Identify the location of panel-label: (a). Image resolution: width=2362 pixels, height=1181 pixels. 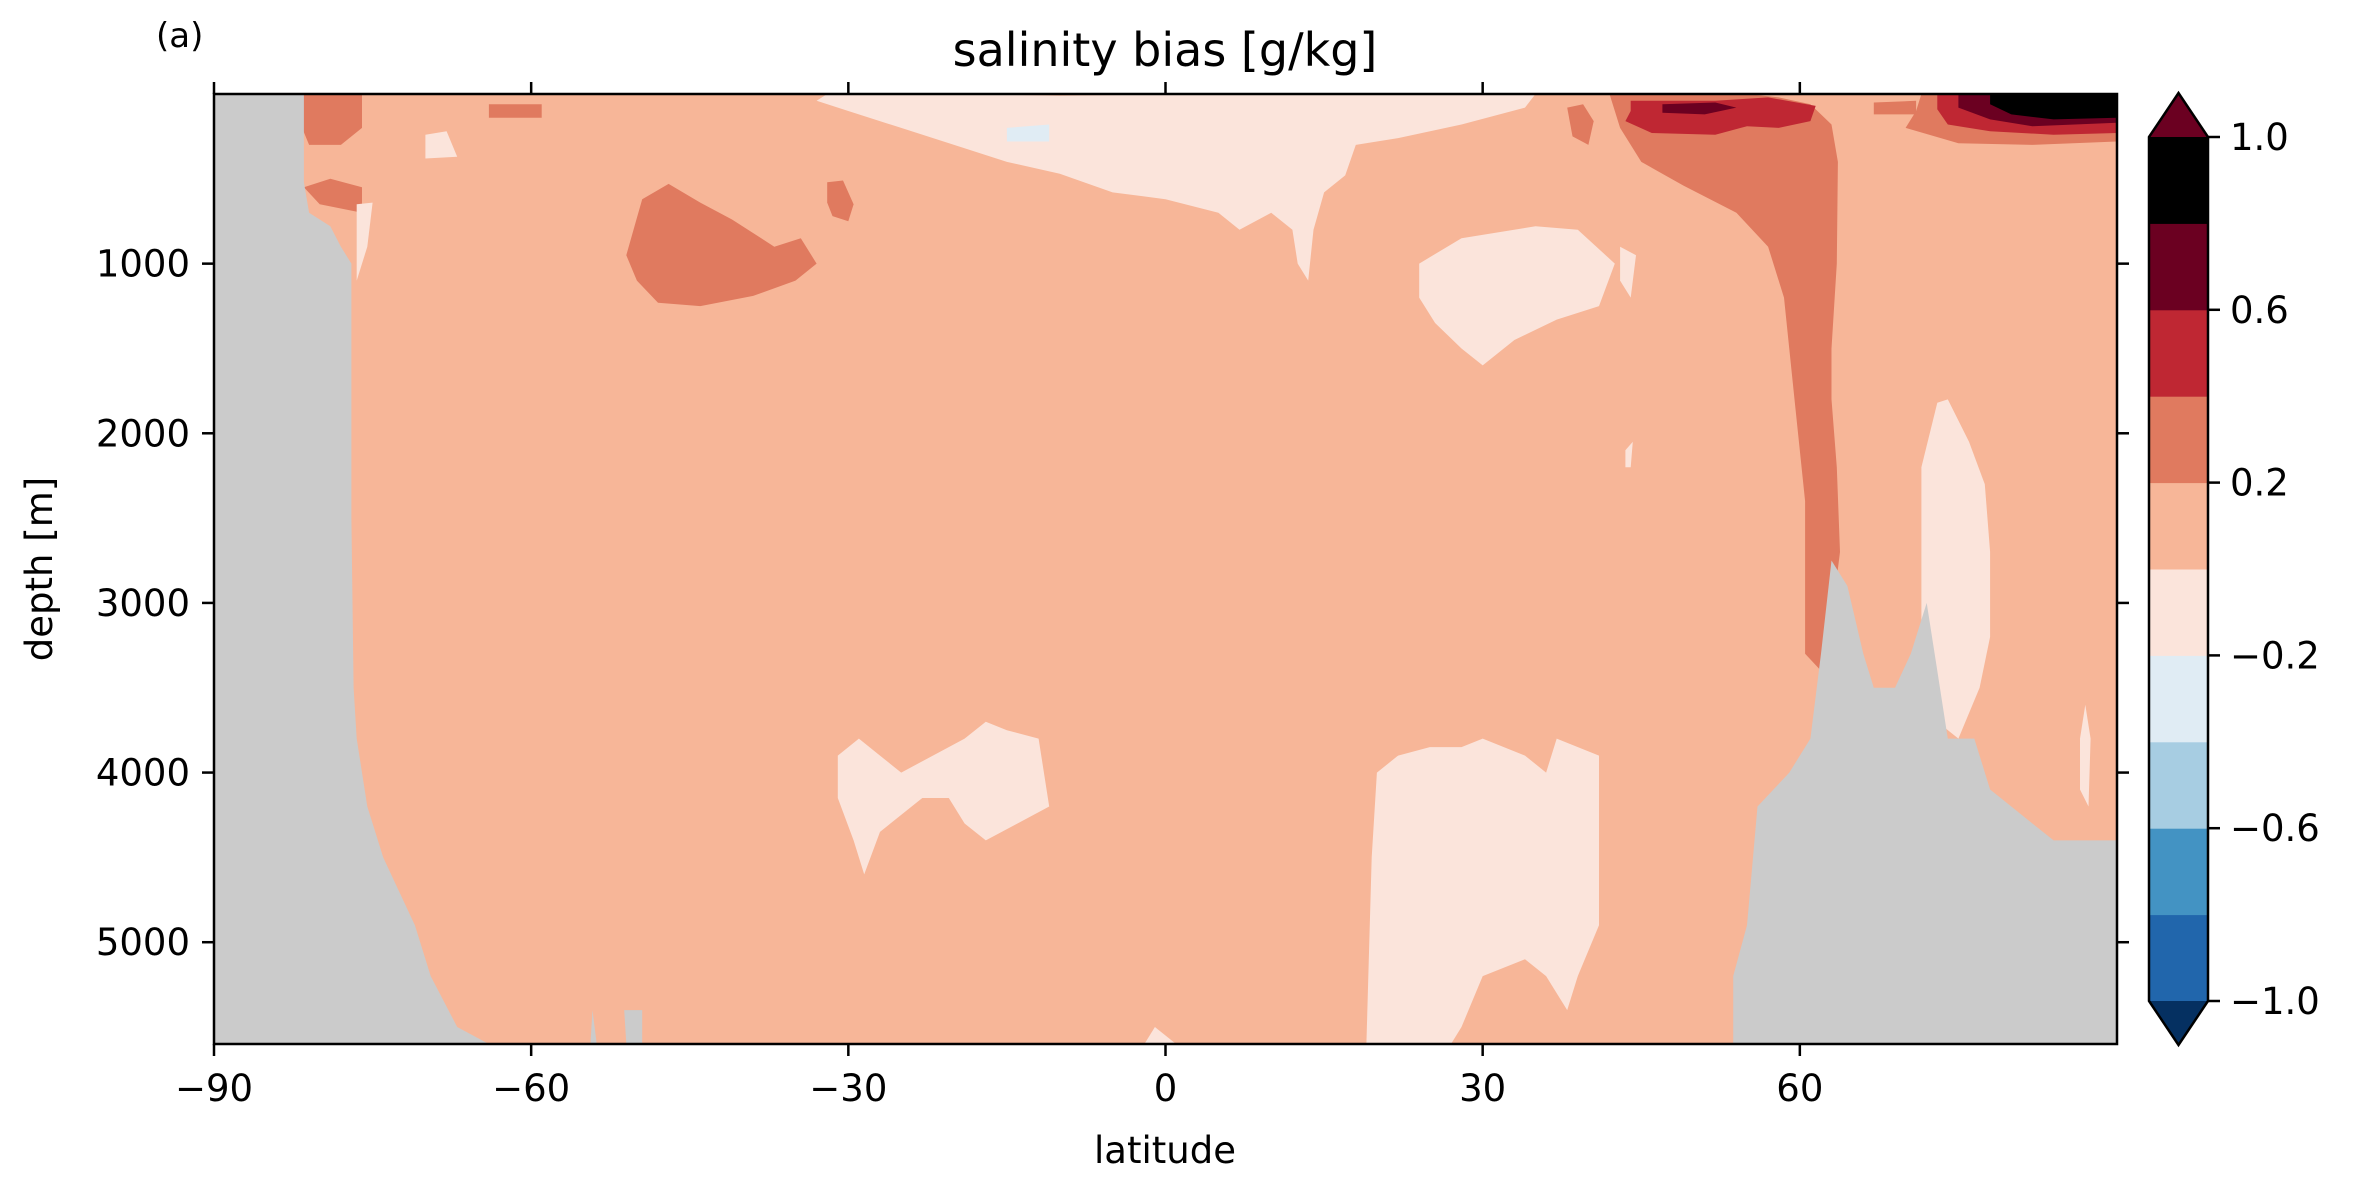
(179, 36).